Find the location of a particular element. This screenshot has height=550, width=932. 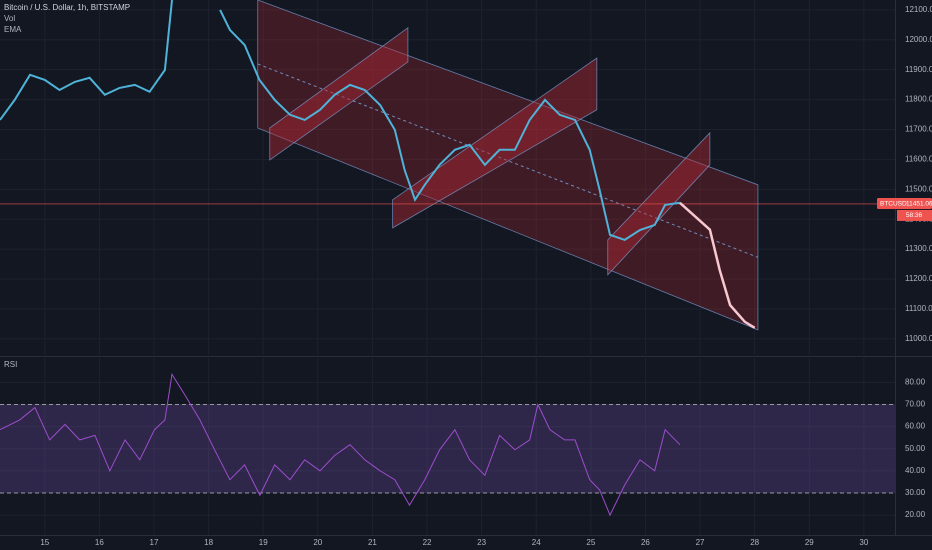

x-tick-label: 16 is located at coordinates (99, 542).